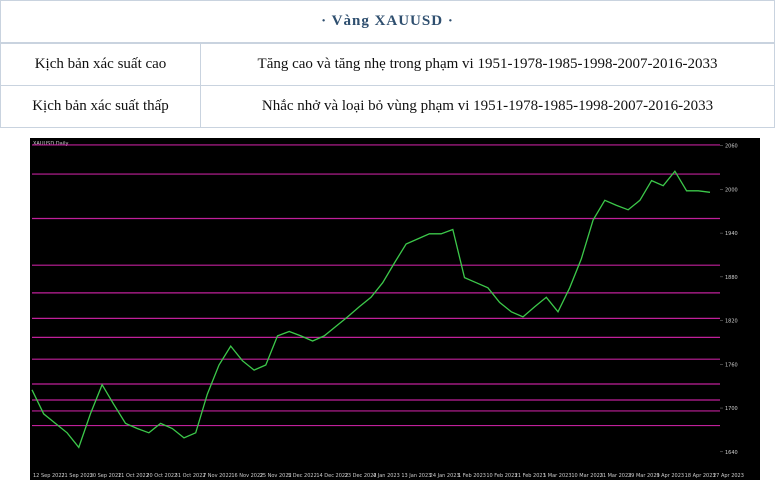  What do you see at coordinates (106, 476) in the screenshot?
I see `x-tick-label: 30 Sep 2022` at bounding box center [106, 476].